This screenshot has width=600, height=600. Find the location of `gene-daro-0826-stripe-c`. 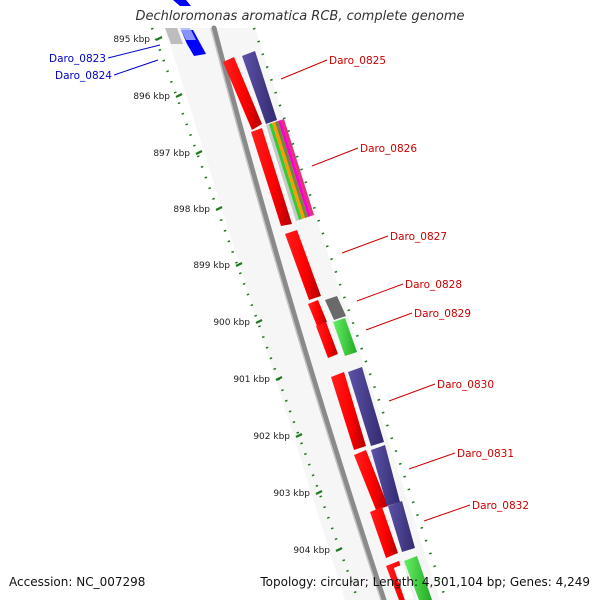

gene-daro-0826-stripe-c is located at coordinates (288, 170).